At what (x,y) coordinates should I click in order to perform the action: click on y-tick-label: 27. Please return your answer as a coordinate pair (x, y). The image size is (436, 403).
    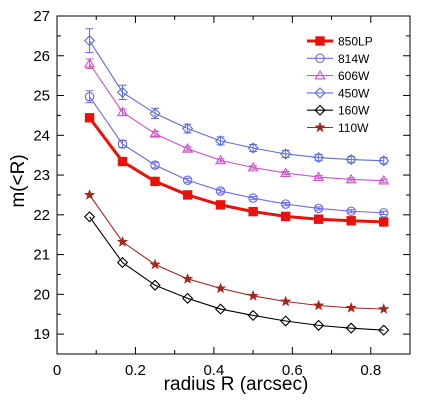
    Looking at the image, I should click on (41, 16).